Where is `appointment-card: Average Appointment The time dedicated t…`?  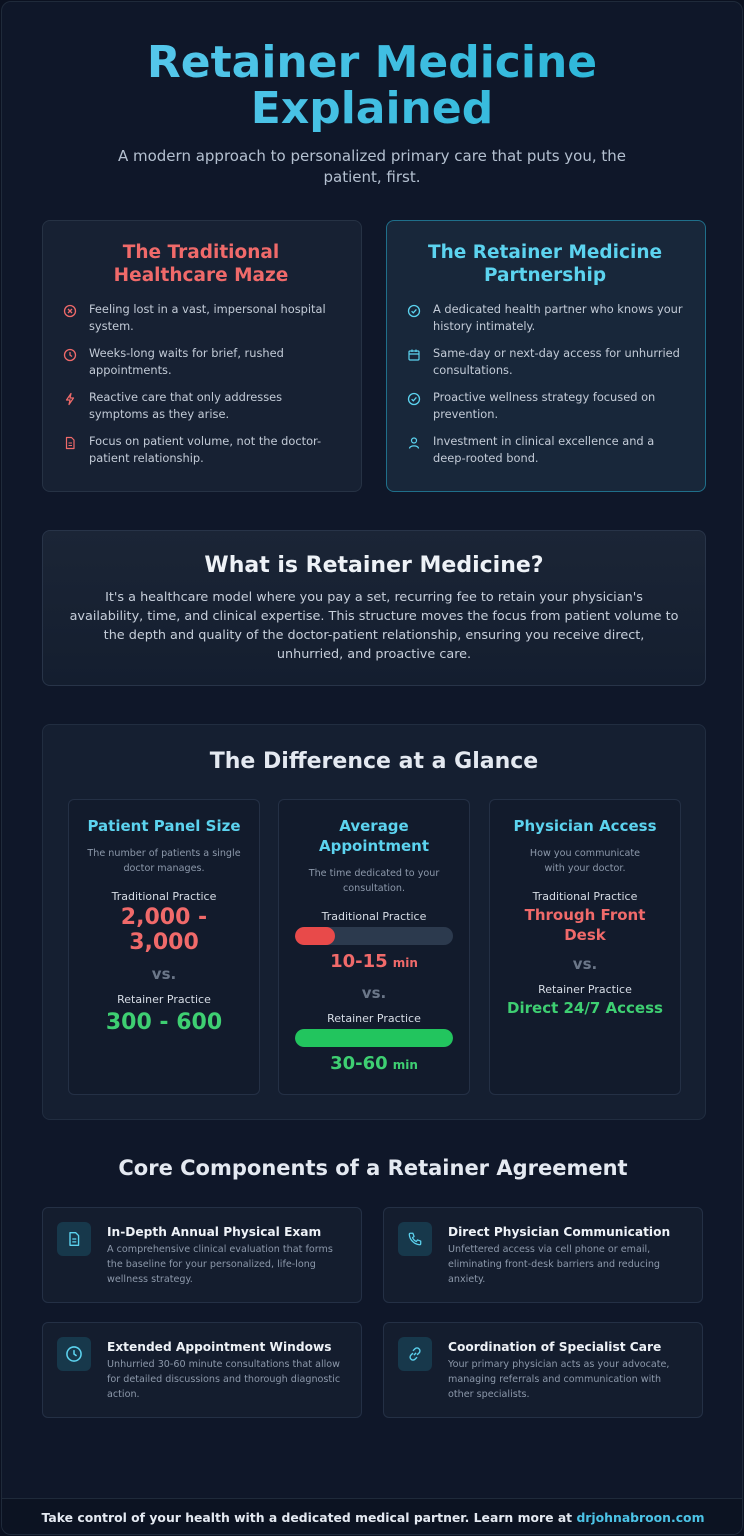 appointment-card: Average Appointment The time dedicated t… is located at coordinates (374, 947).